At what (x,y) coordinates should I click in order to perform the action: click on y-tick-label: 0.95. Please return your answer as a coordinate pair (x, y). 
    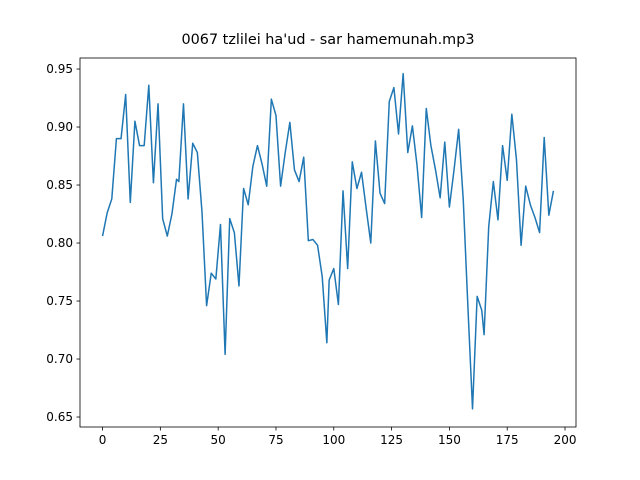
    Looking at the image, I should click on (59, 69).